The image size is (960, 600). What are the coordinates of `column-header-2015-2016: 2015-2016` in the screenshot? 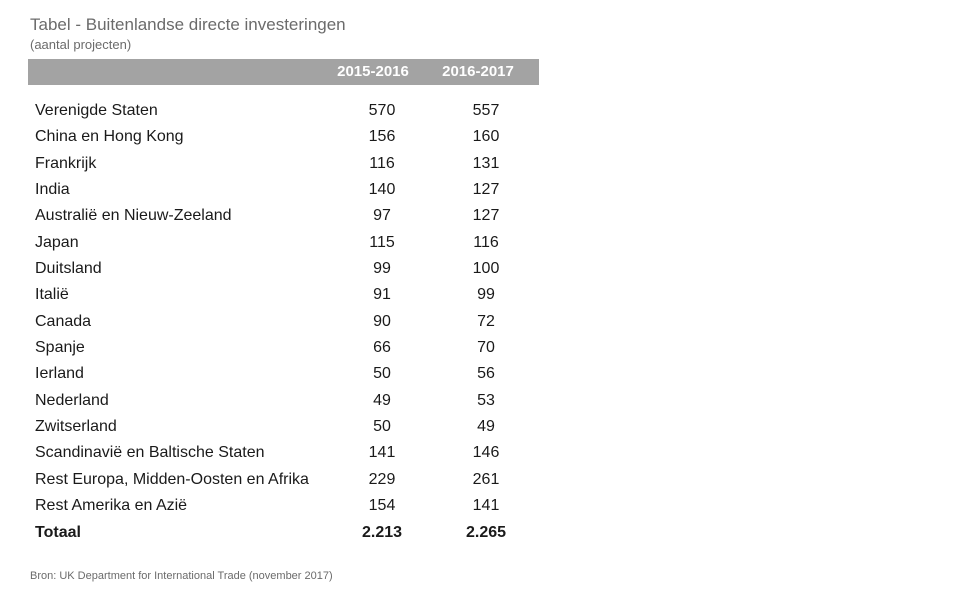 It's located at (373, 71).